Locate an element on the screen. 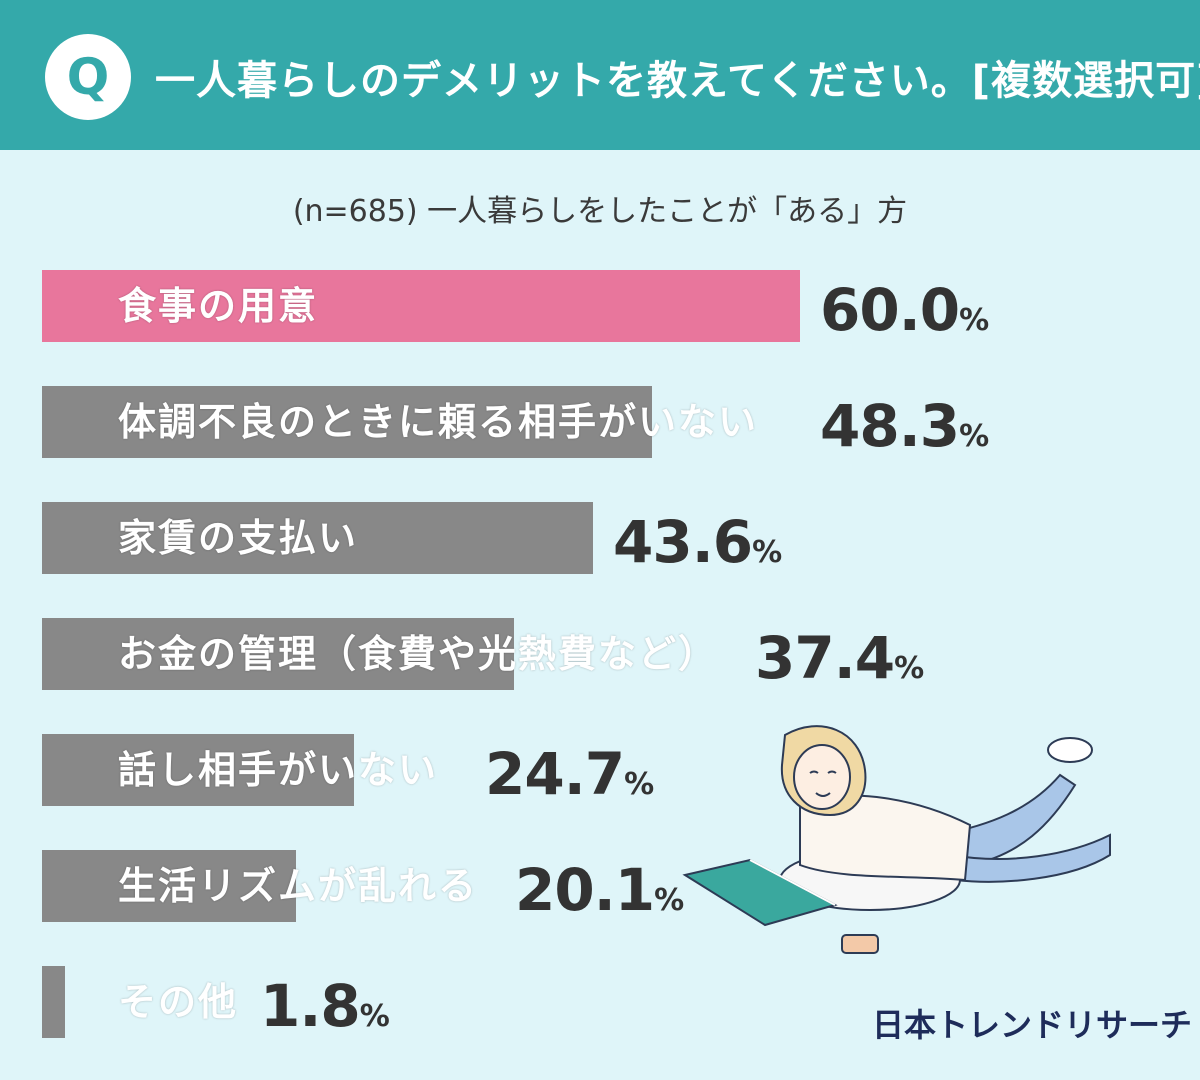 Image resolution: width=1200 pixels, height=1080 pixels. woman-reading-book-illustration is located at coordinates (896, 839).